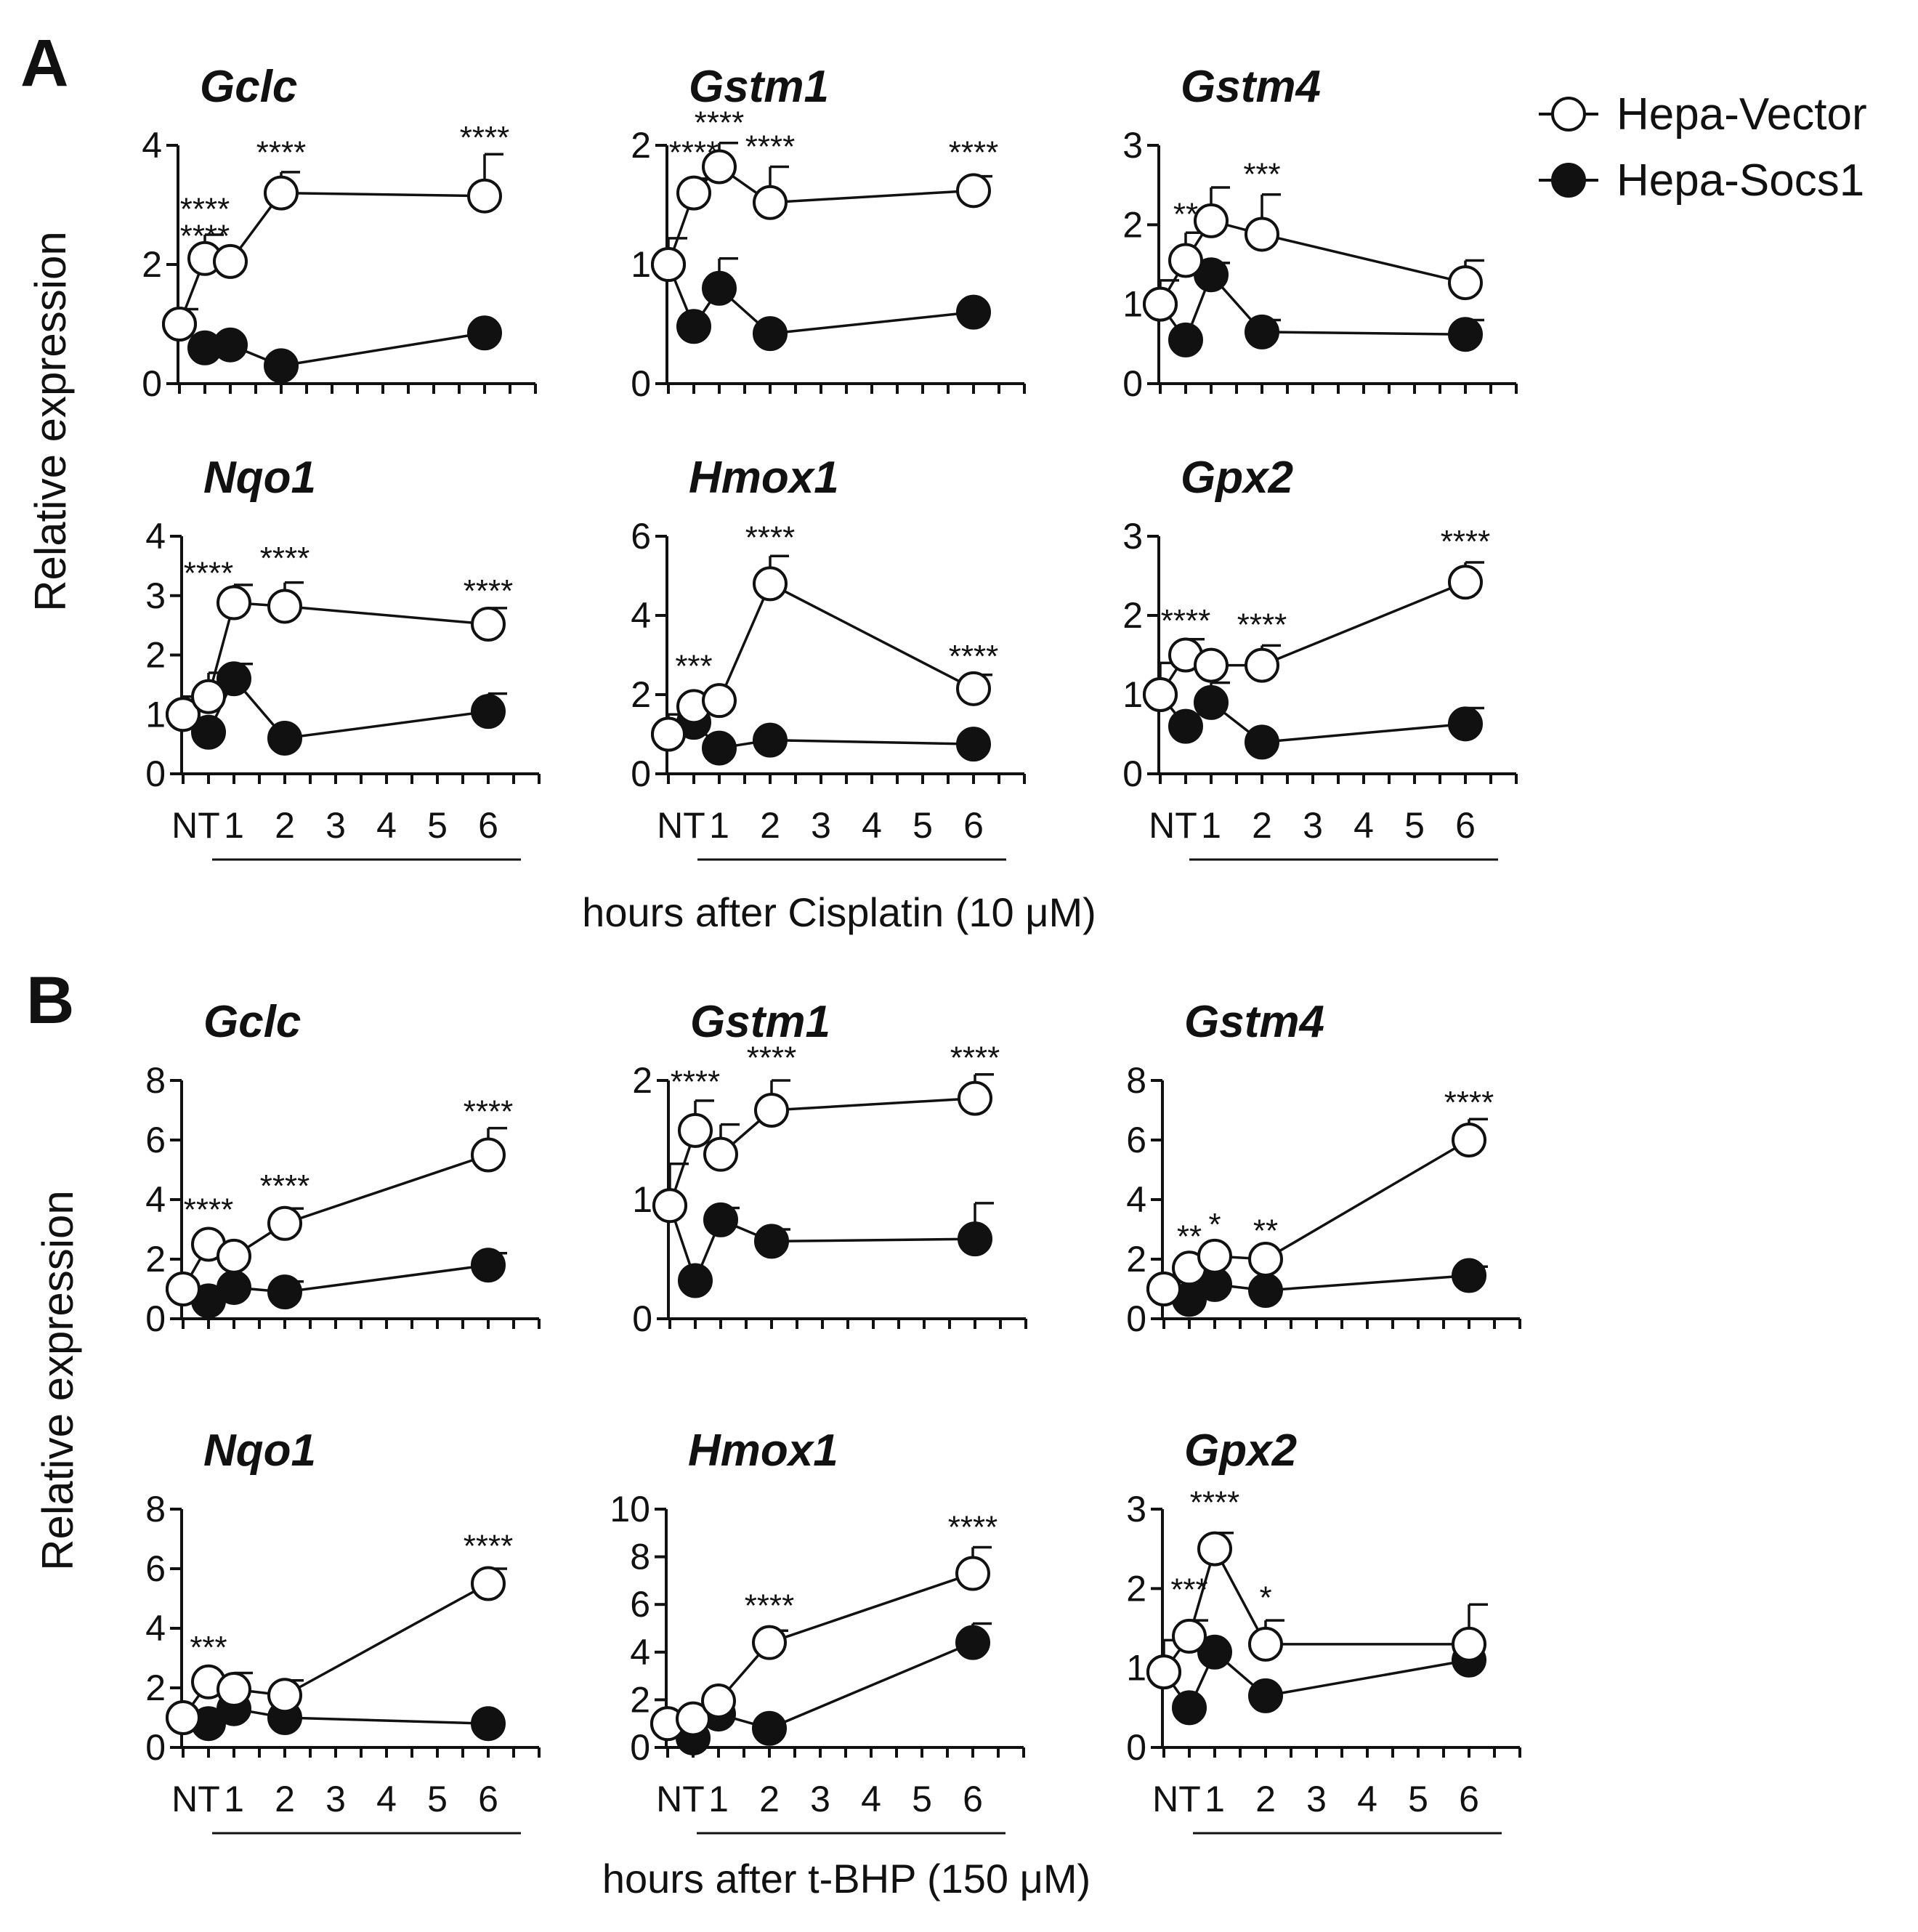 The image size is (1918, 1932). What do you see at coordinates (764, 478) in the screenshot?
I see `plot-title: Hmox1` at bounding box center [764, 478].